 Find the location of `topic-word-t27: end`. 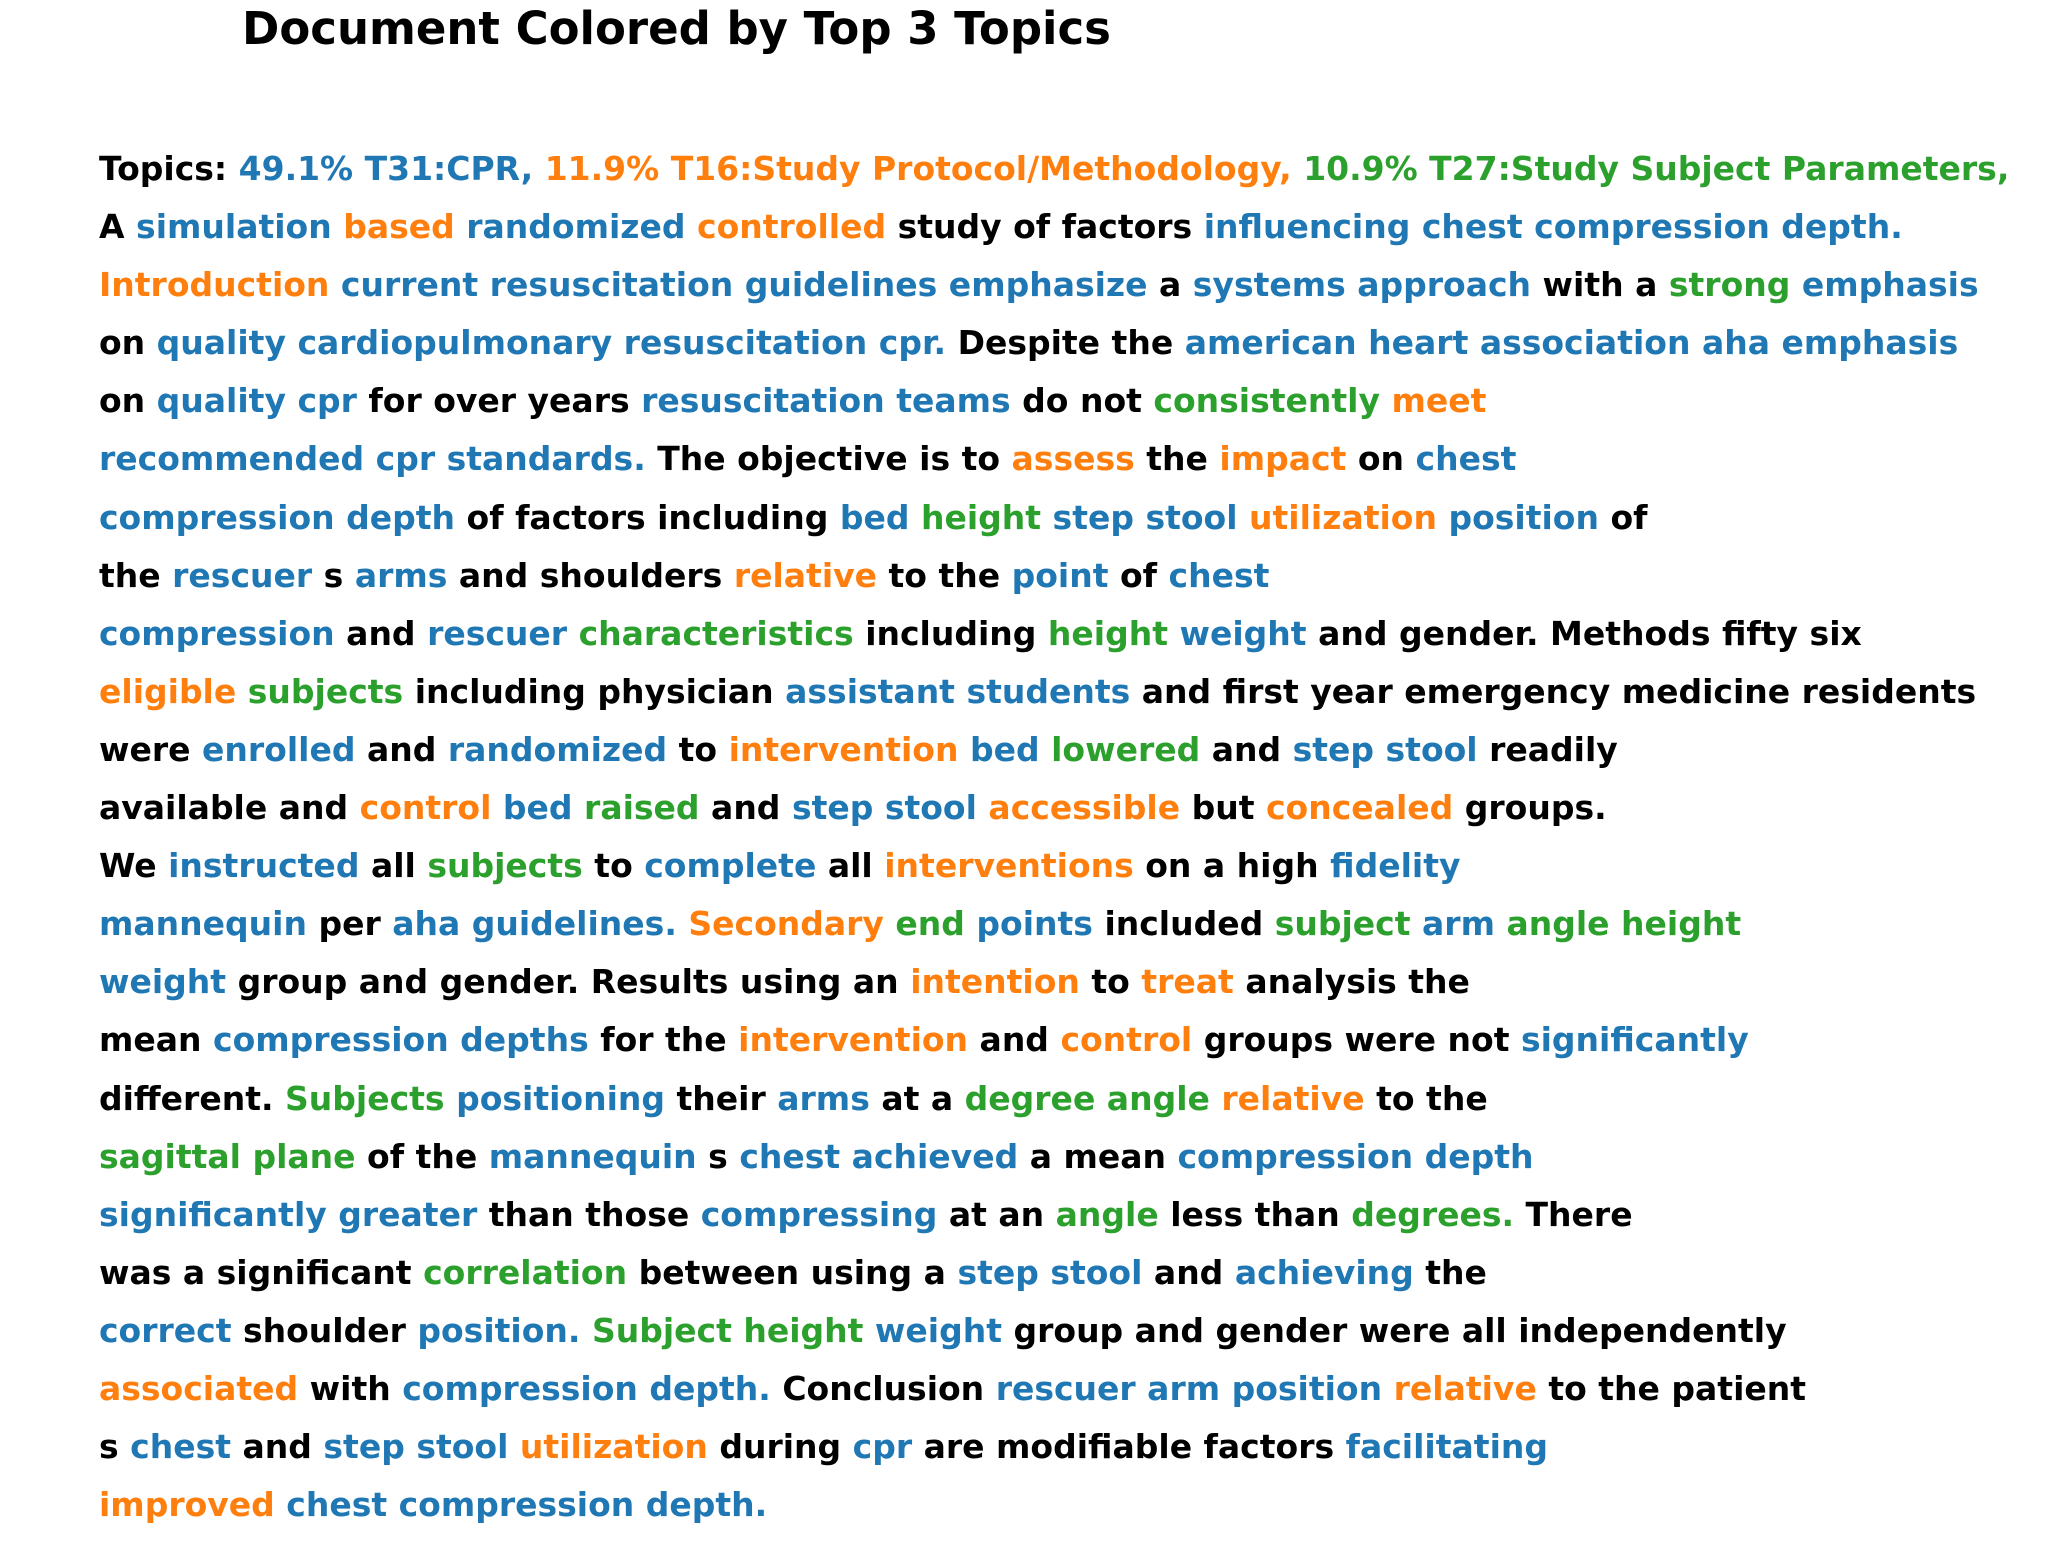

topic-word-t27: end is located at coordinates (930, 924).